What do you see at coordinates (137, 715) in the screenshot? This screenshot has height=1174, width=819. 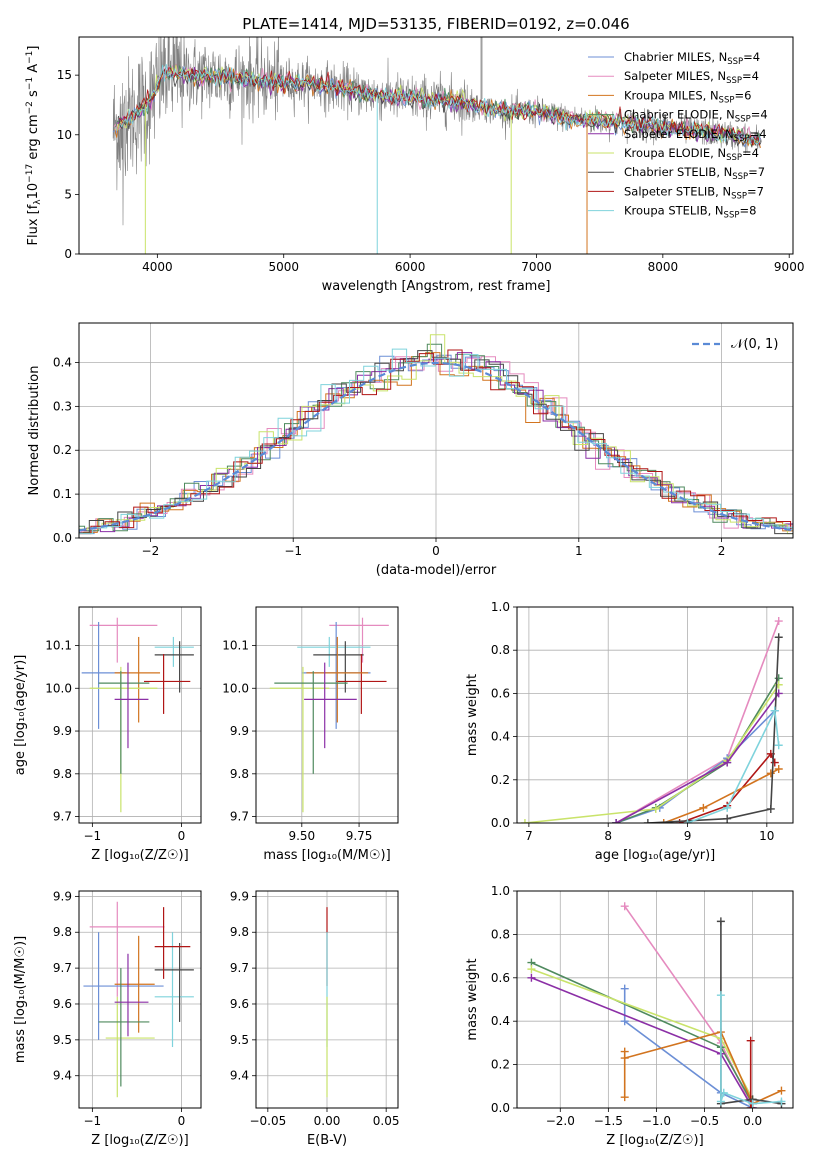 I see `age_vs_Z-plot-area` at bounding box center [137, 715].